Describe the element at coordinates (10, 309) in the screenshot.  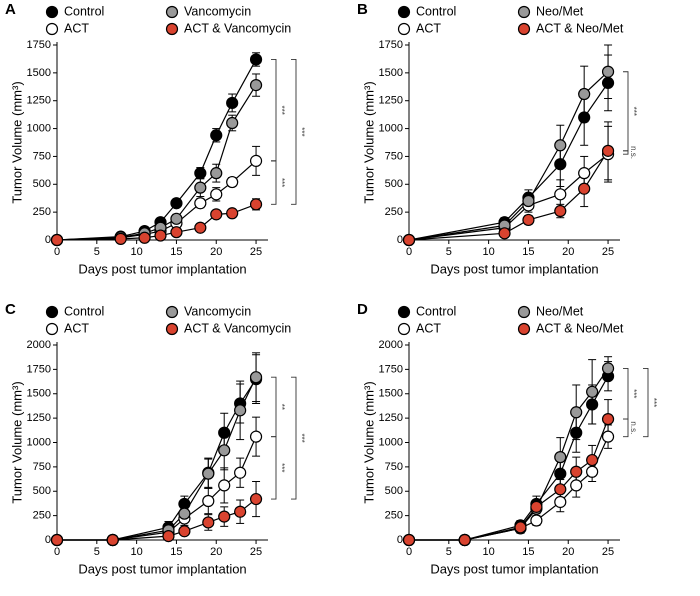
I see `panel-label: C` at that location.